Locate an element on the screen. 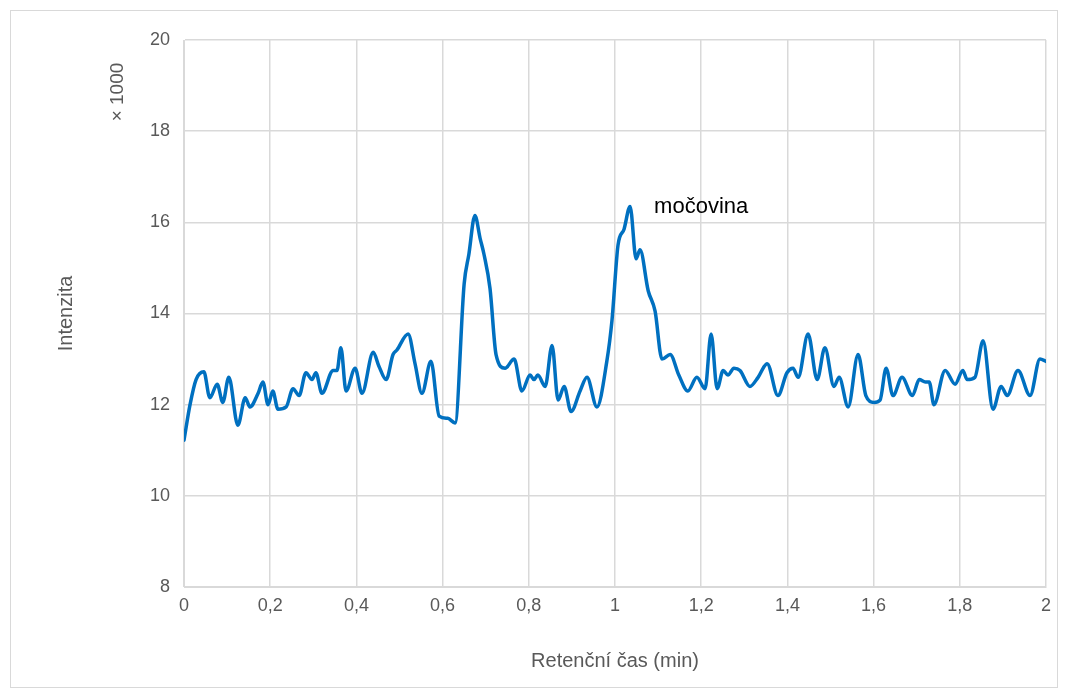  y-tick-label: 8 is located at coordinates (164, 585).